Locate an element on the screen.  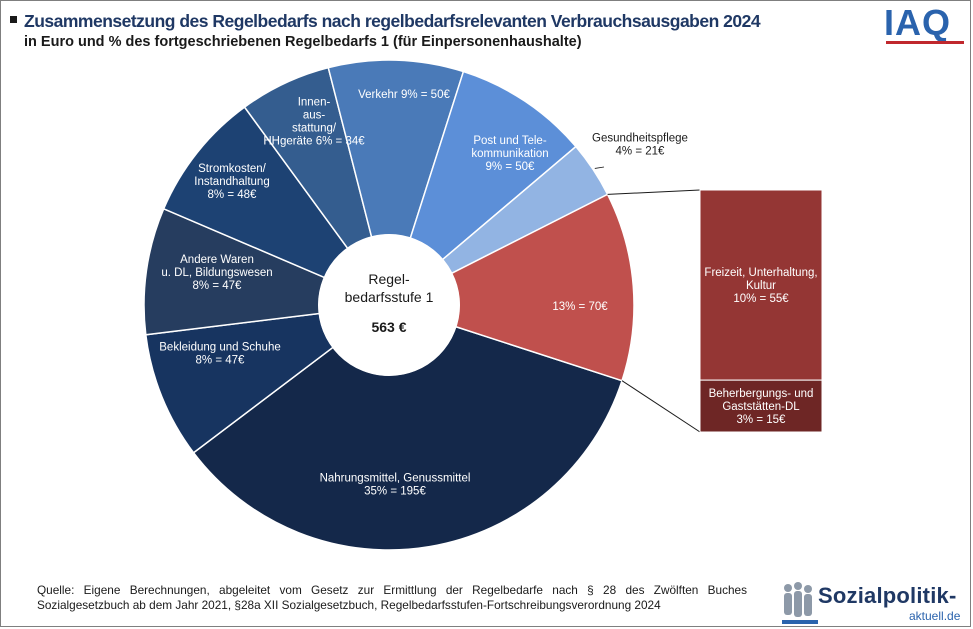
breakout-label-beherbergungs-und-gaststätten-dl: Beherbergungs- und Gaststätten-DL 3% = 15€ is located at coordinates (761, 407).